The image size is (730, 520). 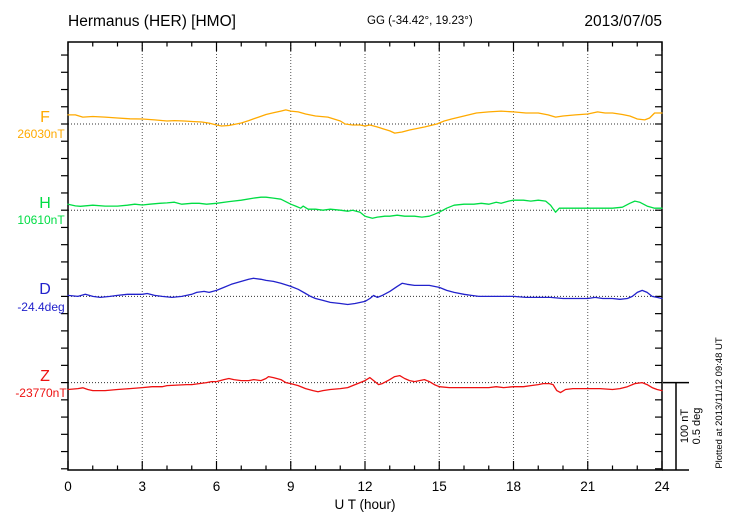 What do you see at coordinates (45, 289) in the screenshot?
I see `channel-letter-d: D` at bounding box center [45, 289].